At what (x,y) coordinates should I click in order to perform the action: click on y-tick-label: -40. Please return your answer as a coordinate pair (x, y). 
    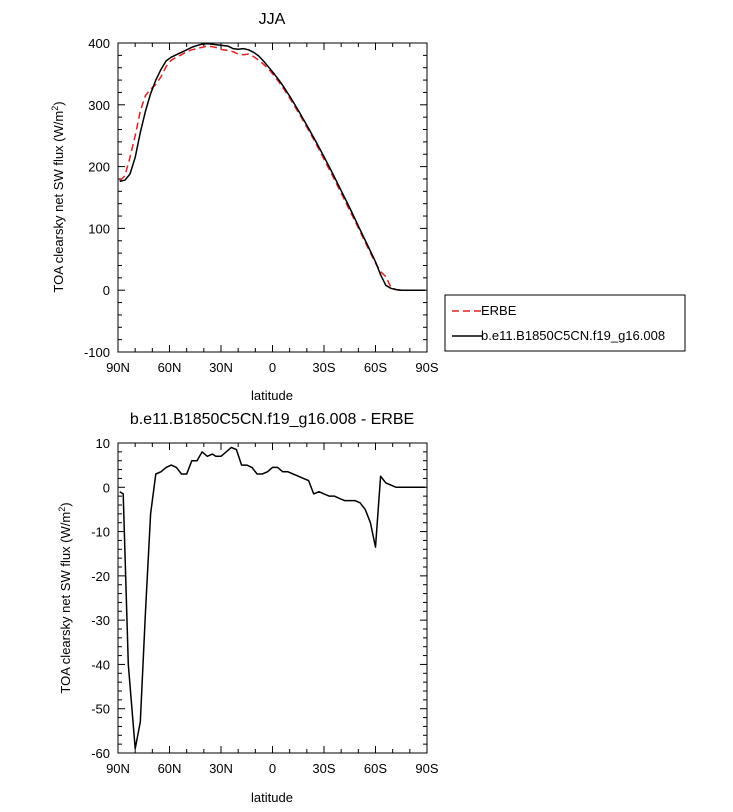
    Looking at the image, I should click on (100, 664).